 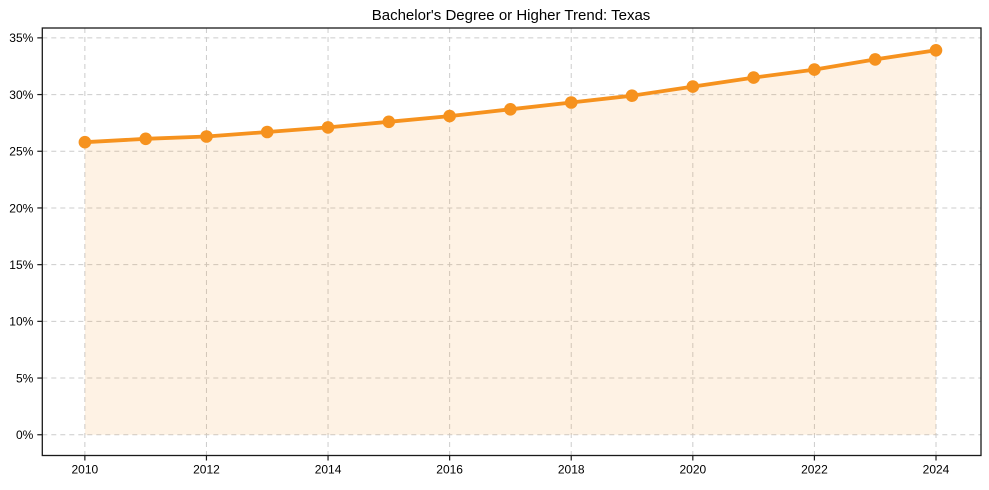 I want to click on x-tick-label: 2022, so click(x=814, y=470).